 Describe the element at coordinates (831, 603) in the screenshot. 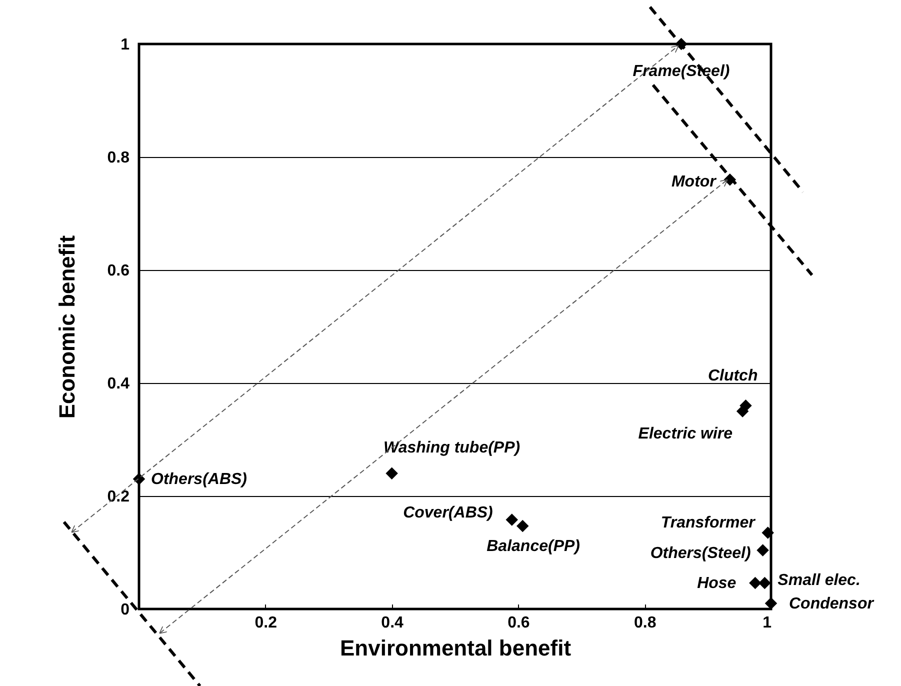

I see `series-label: Condensor` at that location.